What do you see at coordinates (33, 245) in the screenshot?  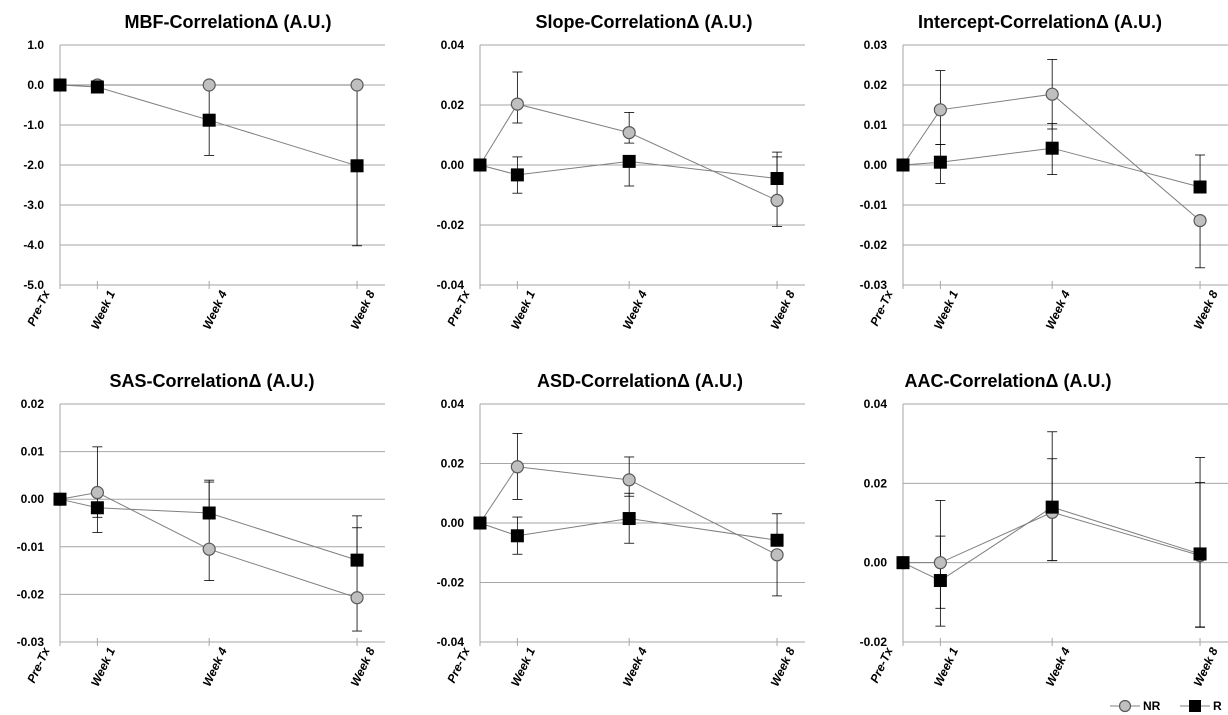 I see `y-tick-label: -4.0` at bounding box center [33, 245].